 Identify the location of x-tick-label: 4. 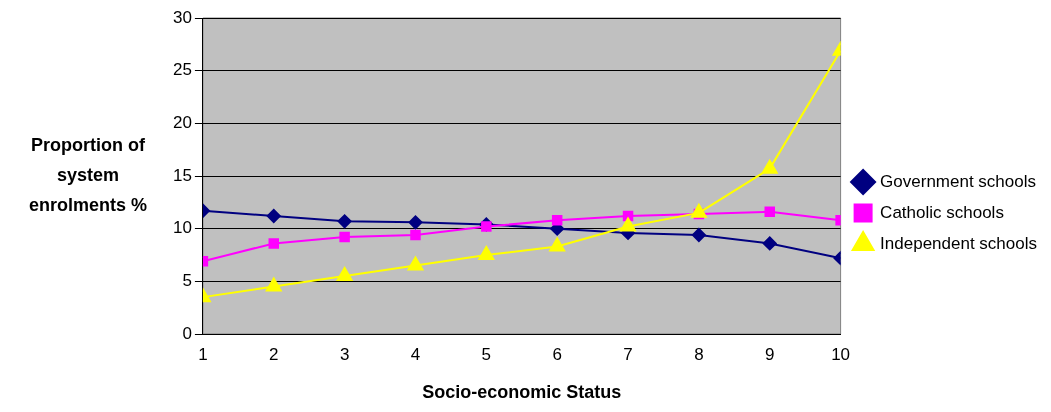
(415, 354).